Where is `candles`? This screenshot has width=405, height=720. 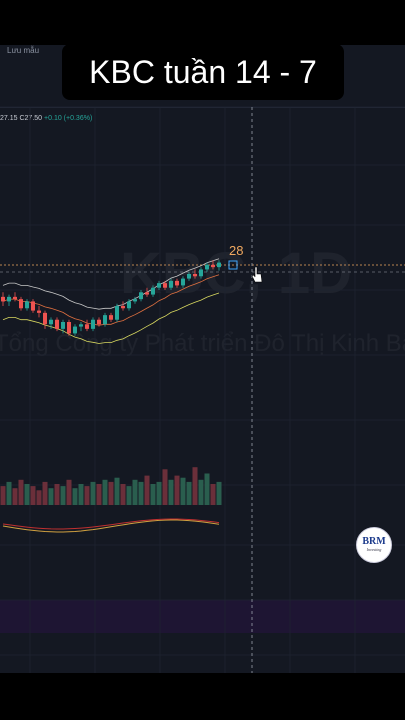
candles is located at coordinates (111, 298).